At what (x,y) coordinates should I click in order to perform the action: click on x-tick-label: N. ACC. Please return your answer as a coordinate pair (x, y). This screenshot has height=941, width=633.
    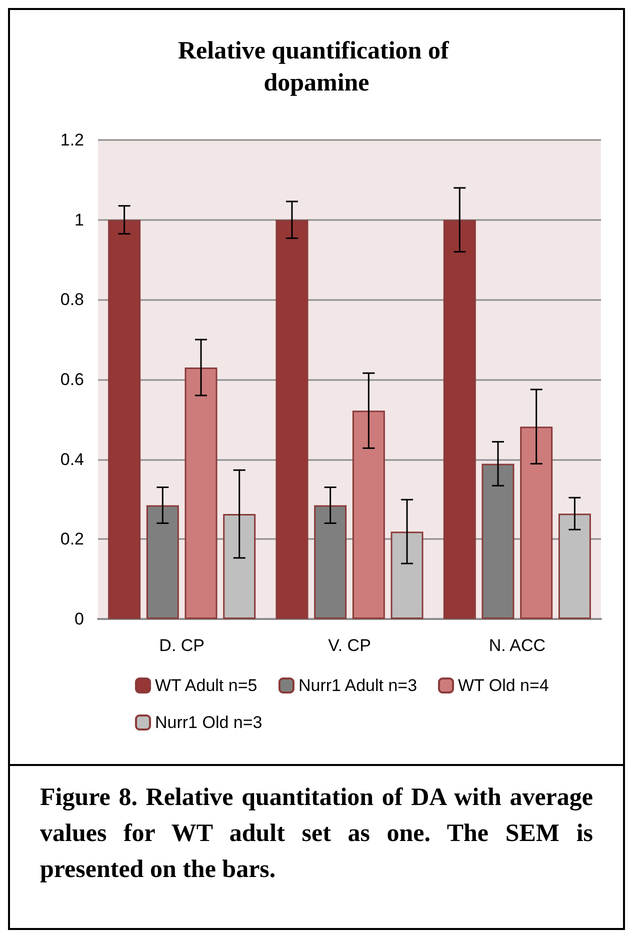
    Looking at the image, I should click on (517, 645).